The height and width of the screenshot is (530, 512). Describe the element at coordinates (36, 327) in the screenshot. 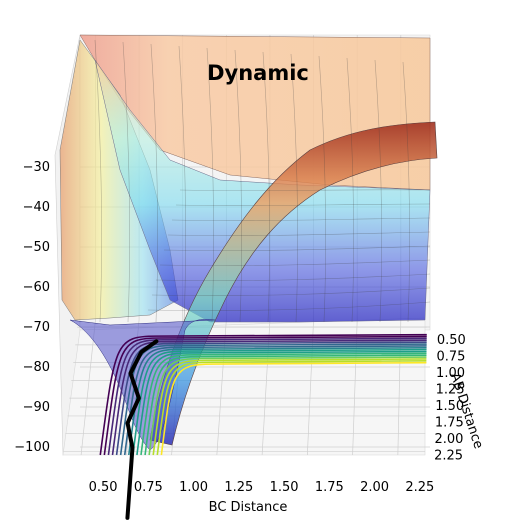

I see `z-tick-label: −70` at that location.